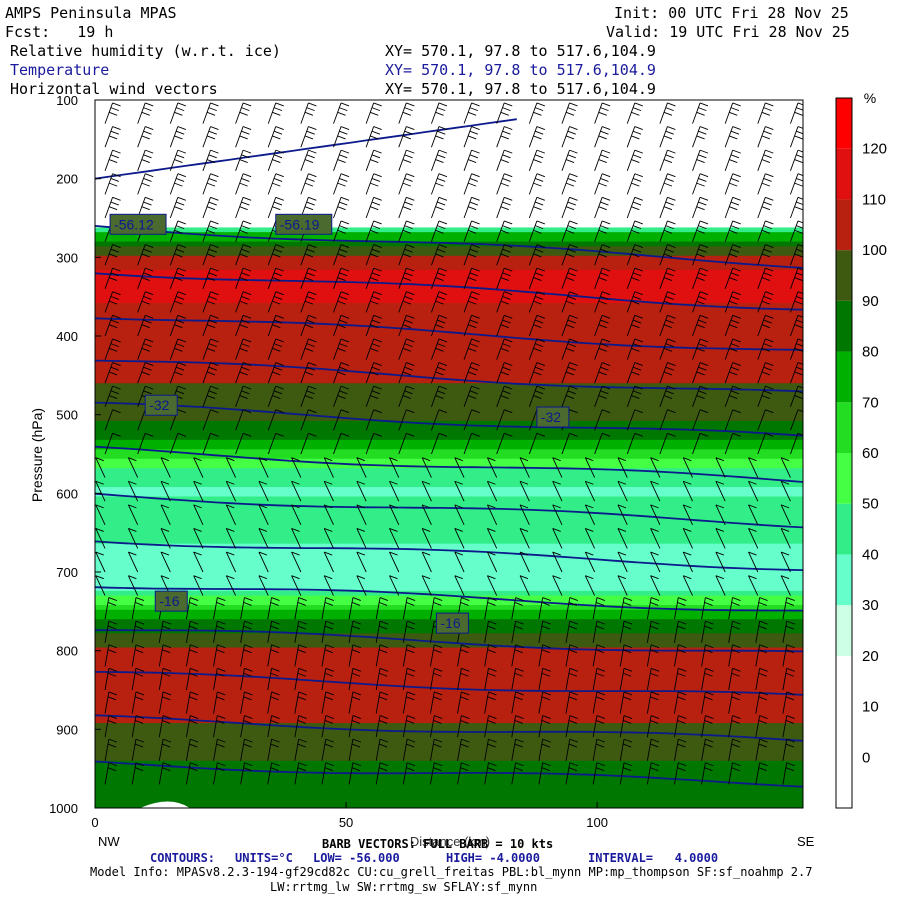 Image resolution: width=900 pixels, height=900 pixels. Describe the element at coordinates (870, 352) in the screenshot. I see `colorbar-label: 80` at that location.